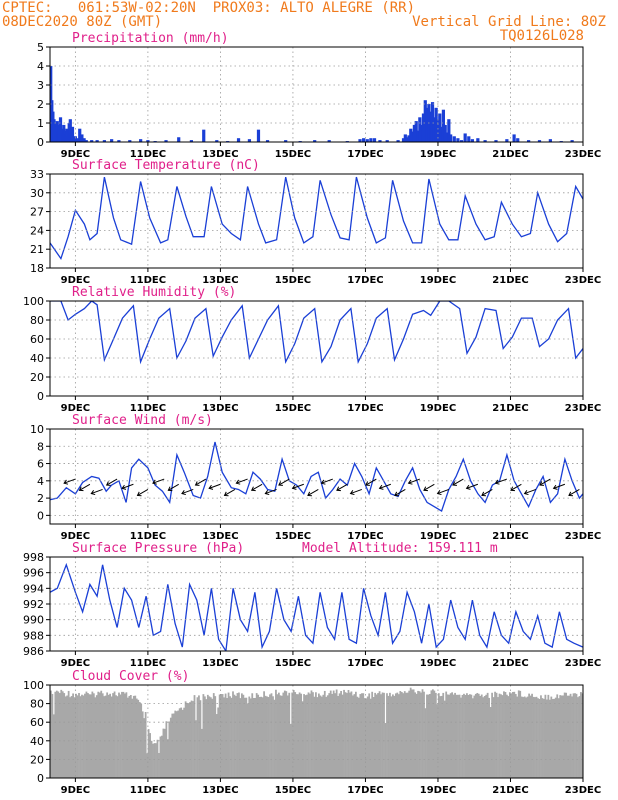 This screenshot has height=800, width=618. What do you see at coordinates (37, 193) in the screenshot?
I see `y-tick-label: 30` at bounding box center [37, 193].